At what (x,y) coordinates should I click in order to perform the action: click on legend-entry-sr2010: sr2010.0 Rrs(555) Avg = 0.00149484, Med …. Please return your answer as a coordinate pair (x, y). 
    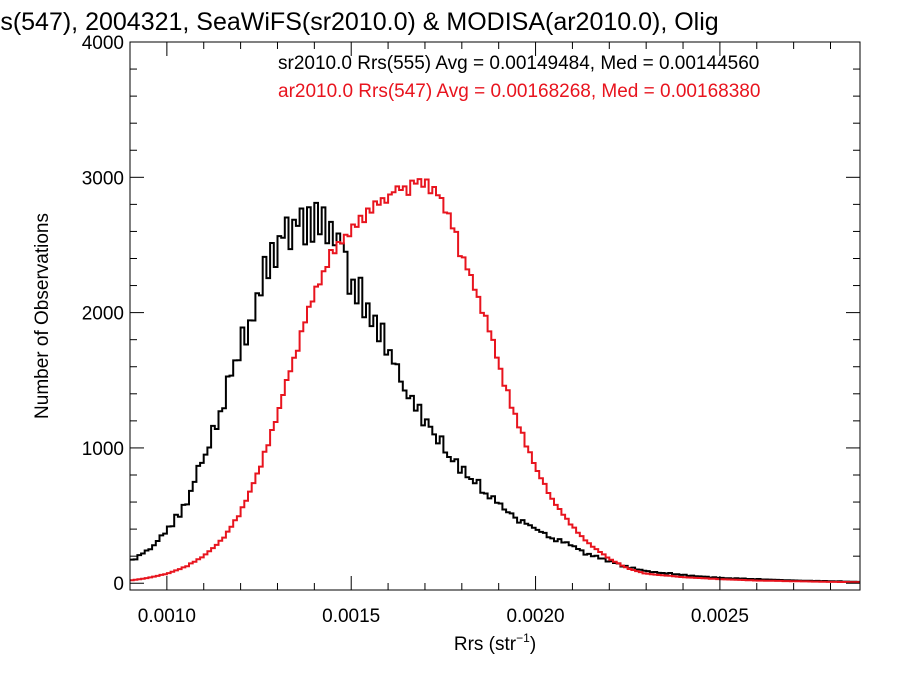
    Looking at the image, I should click on (518, 63).